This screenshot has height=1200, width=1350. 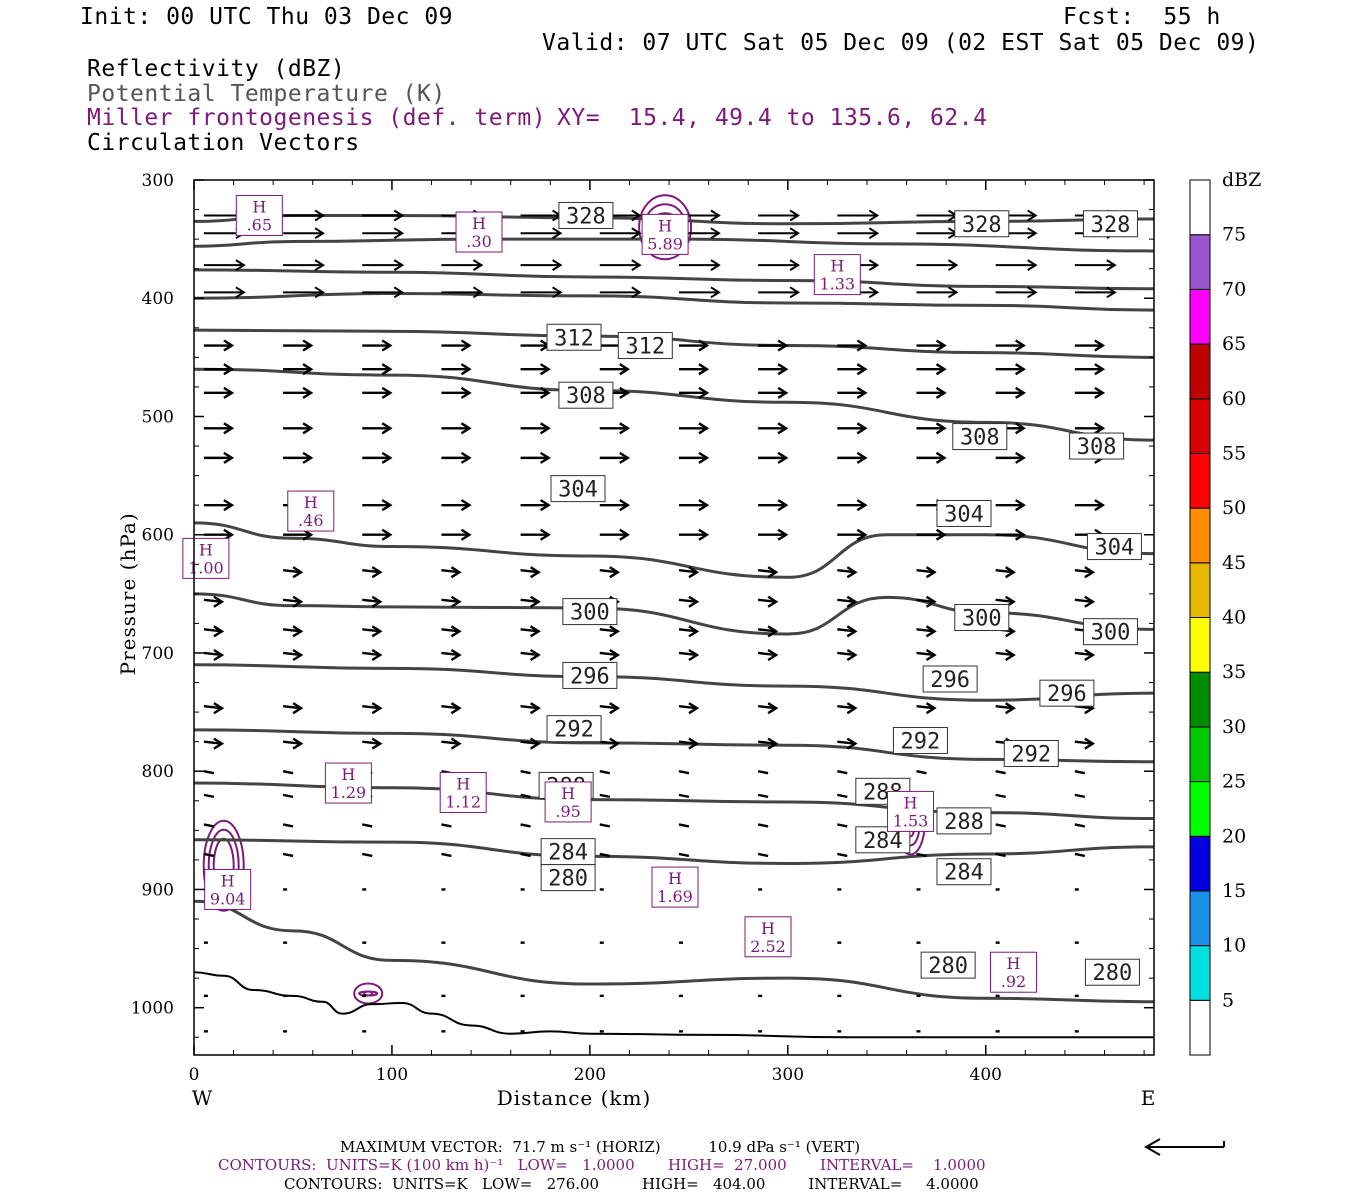 I want to click on fronto-max-value: .46, so click(x=310, y=520).